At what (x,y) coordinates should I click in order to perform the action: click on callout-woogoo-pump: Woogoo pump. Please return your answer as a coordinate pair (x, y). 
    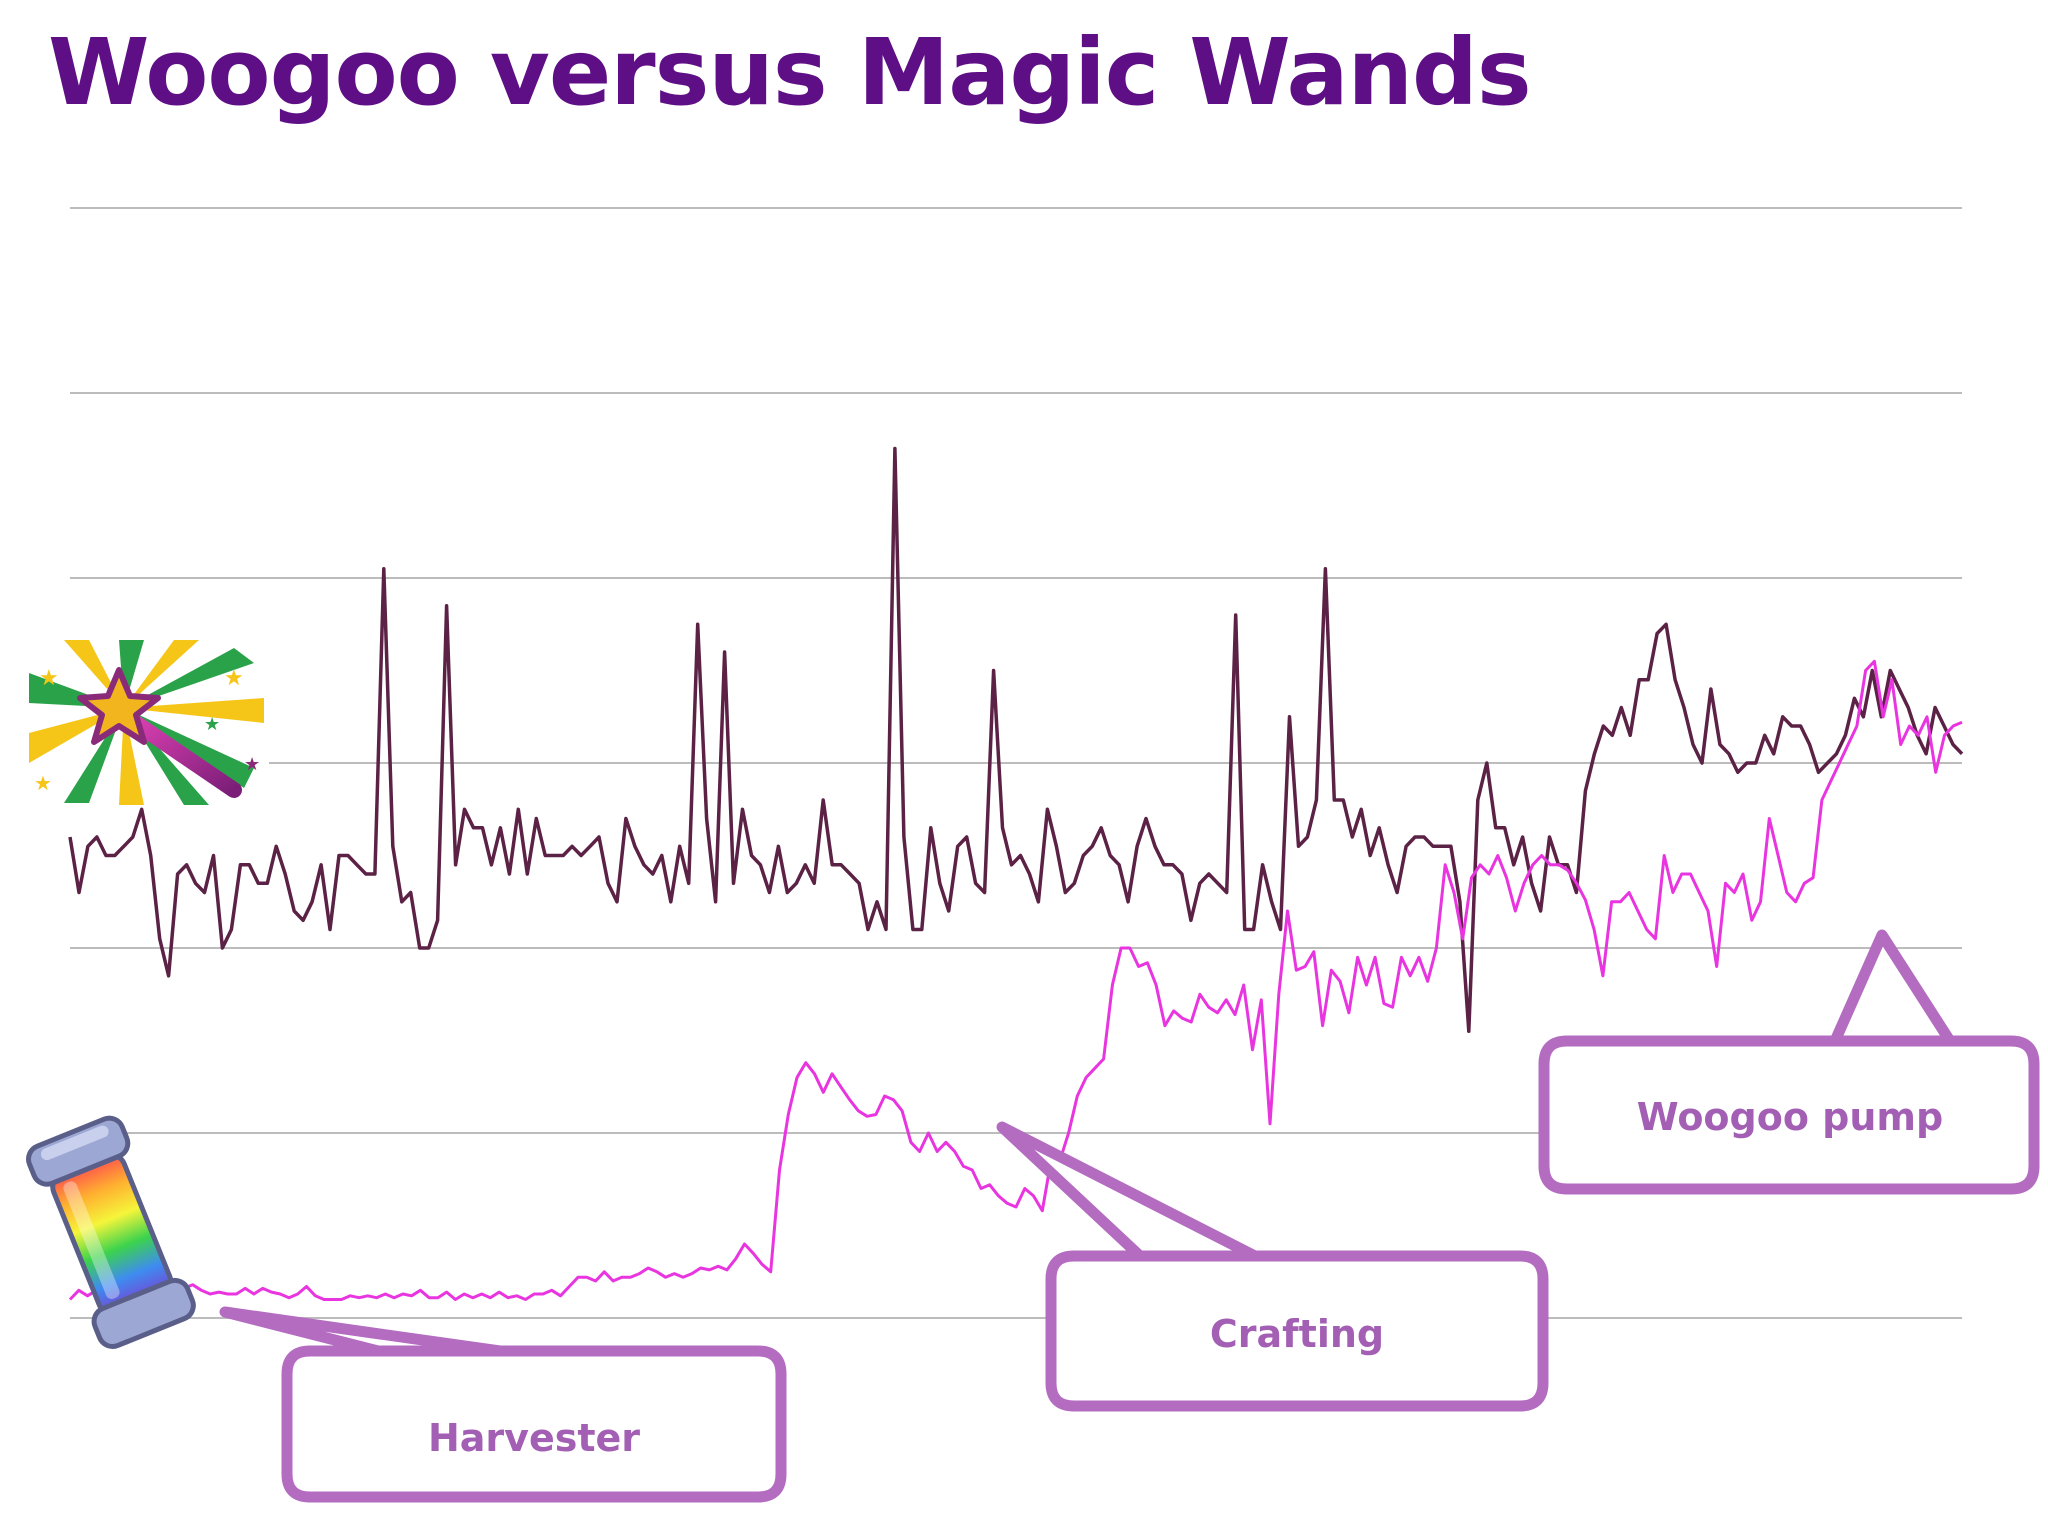
    Looking at the image, I should click on (1789, 1062).